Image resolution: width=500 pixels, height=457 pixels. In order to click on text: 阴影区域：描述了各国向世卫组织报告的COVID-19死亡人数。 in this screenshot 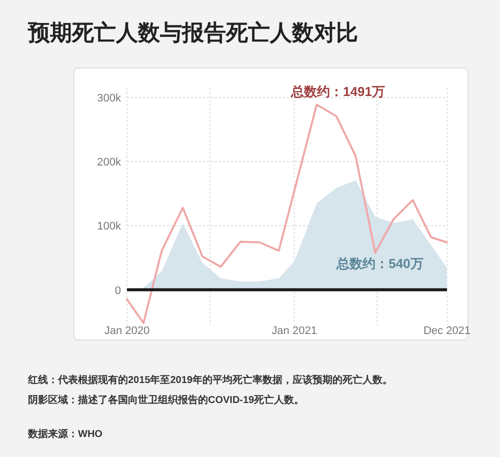, I will do `click(166, 400)`.